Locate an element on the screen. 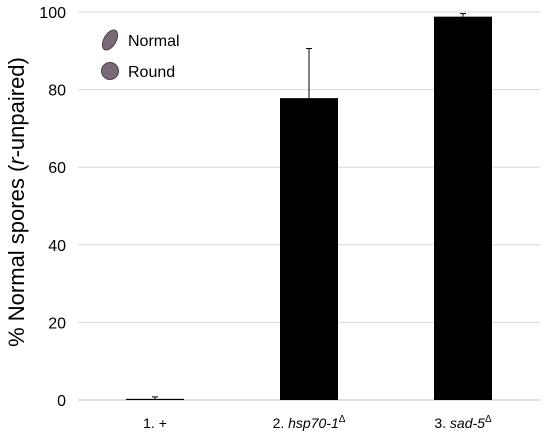  round-spore-icon is located at coordinates (110, 71).